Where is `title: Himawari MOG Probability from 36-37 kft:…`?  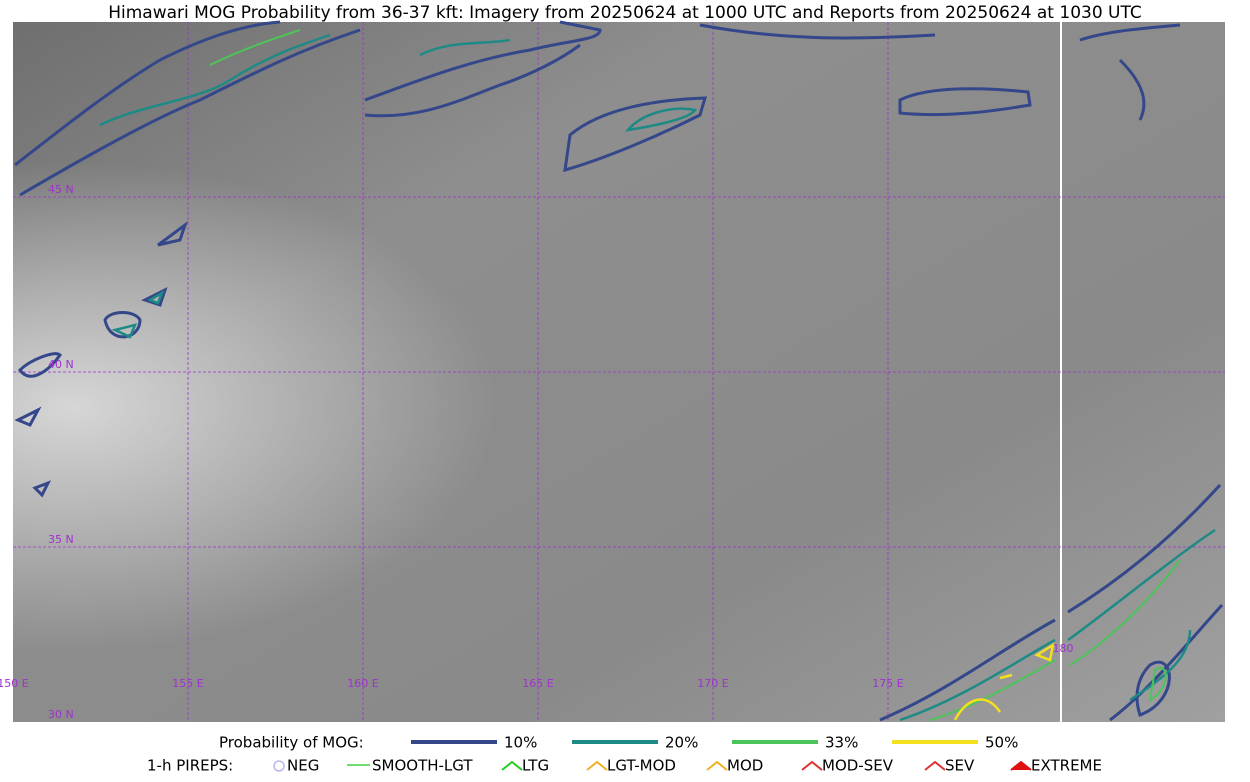
title: Himawari MOG Probability from 36-37 kft:… is located at coordinates (625, 13).